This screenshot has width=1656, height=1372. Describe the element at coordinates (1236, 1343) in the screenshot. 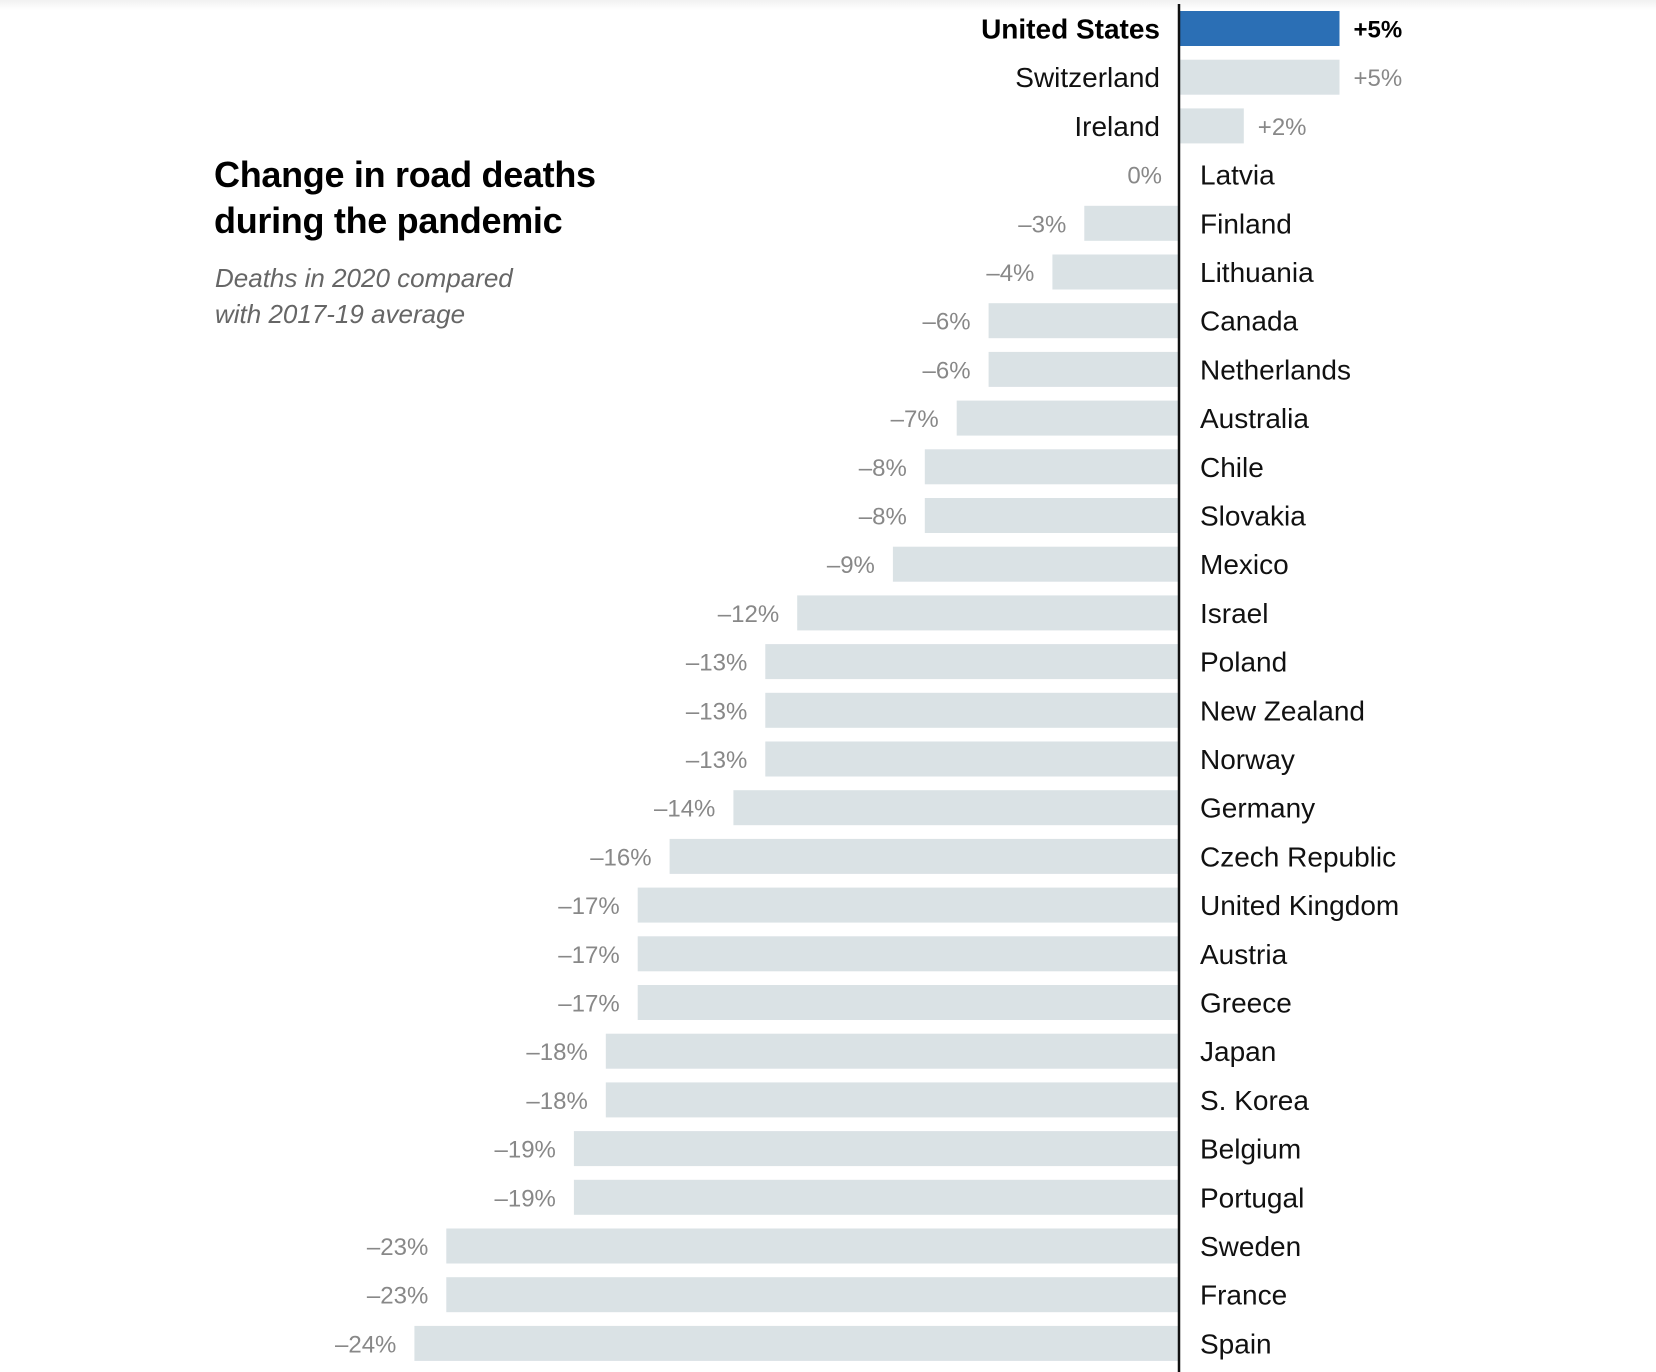

I see `category-label-spain: Spain` at that location.